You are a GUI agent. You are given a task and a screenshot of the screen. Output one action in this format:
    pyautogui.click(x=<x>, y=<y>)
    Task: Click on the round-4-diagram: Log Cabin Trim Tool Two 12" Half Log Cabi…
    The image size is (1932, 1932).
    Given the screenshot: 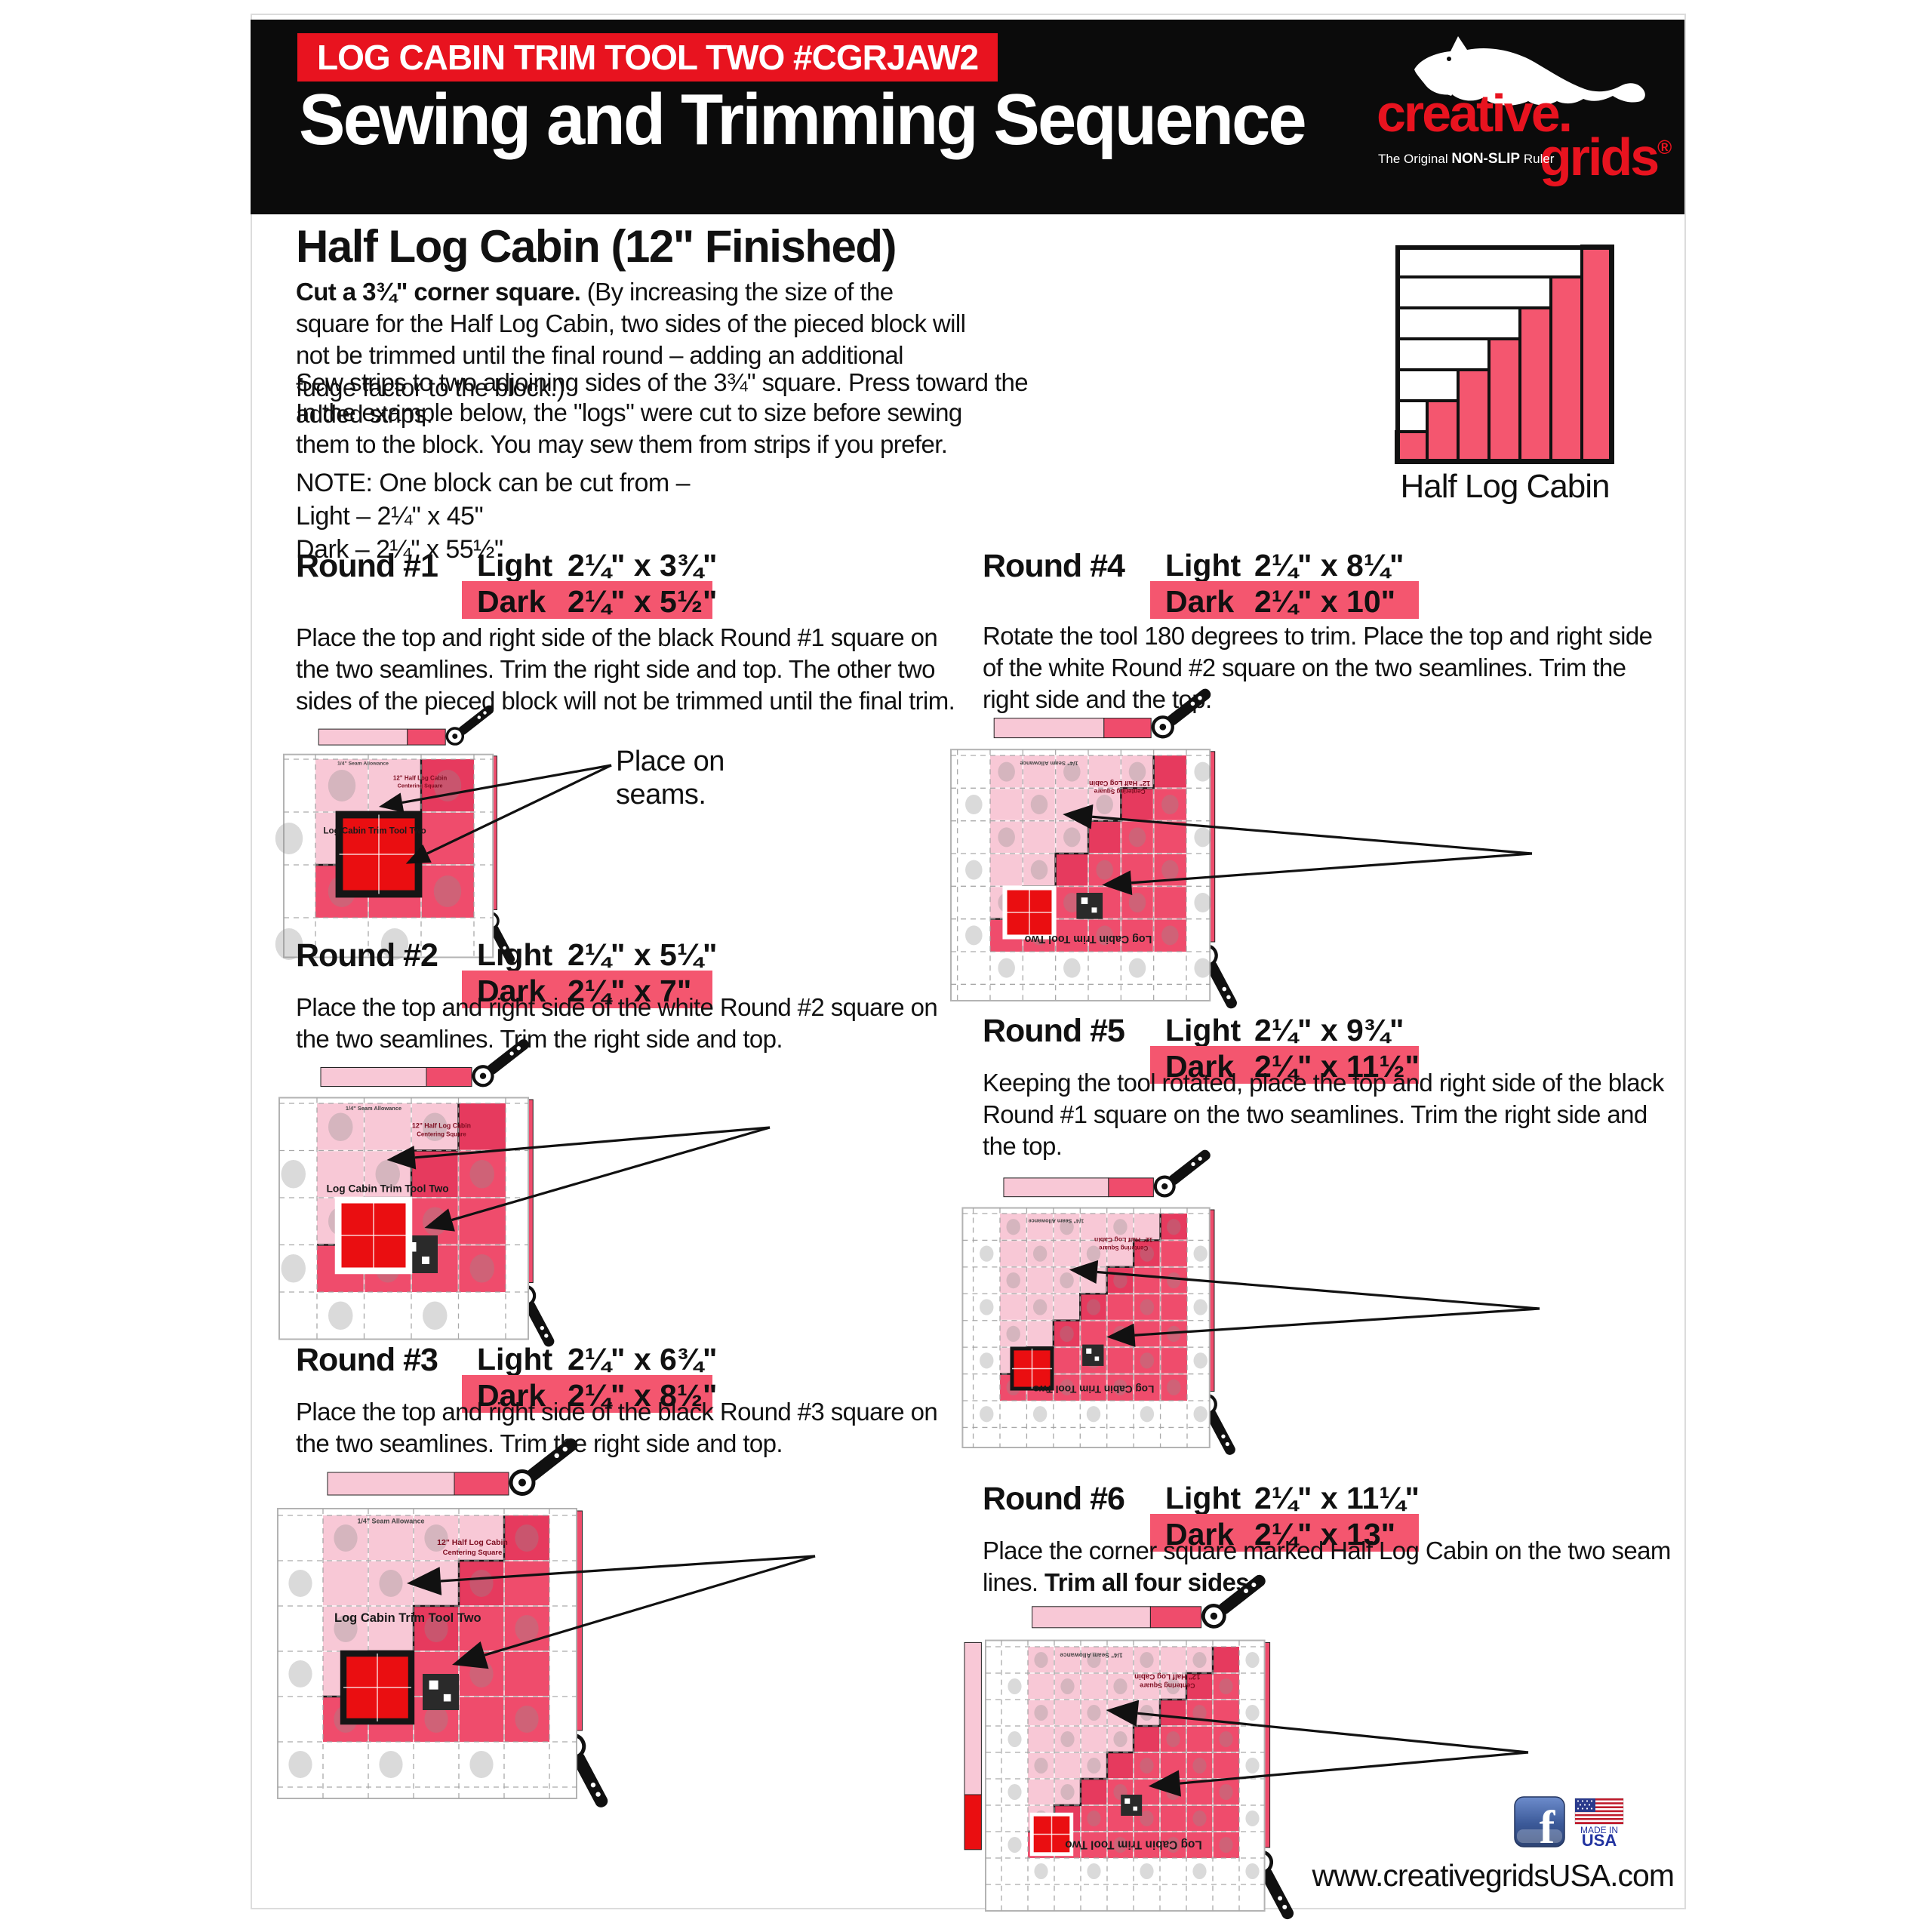 What is the action you would take?
    pyautogui.click(x=1241, y=848)
    